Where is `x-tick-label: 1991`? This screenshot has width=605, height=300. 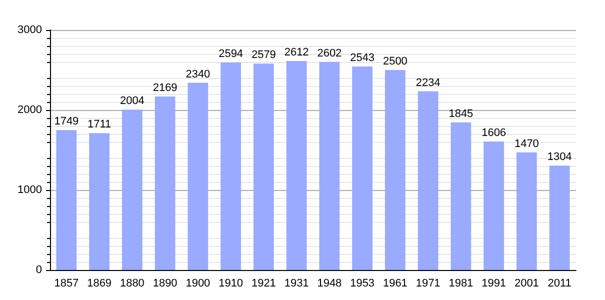 x-tick-label: 1991 is located at coordinates (494, 284).